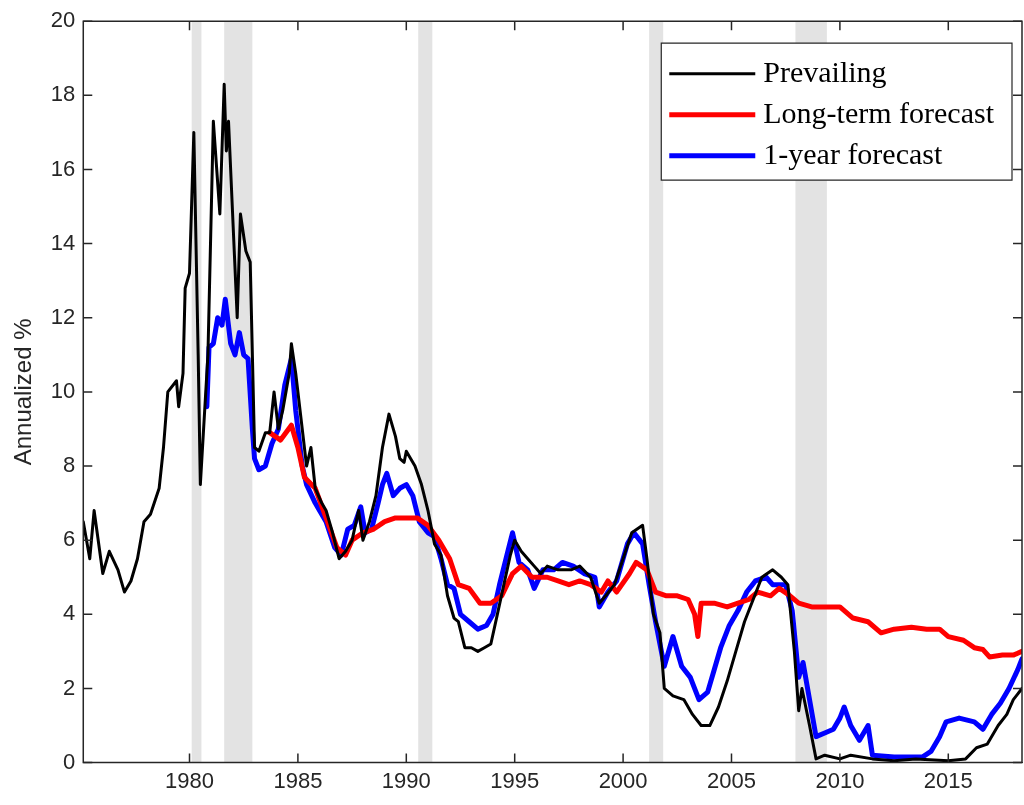 Image resolution: width=1024 pixels, height=805 pixels. Describe the element at coordinates (63, 242) in the screenshot. I see `y-tick-label: 14` at that location.